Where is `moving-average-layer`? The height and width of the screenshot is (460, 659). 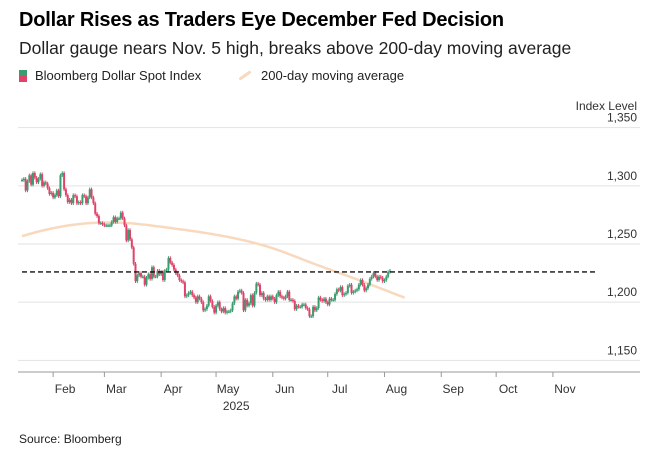
moving-average-layer is located at coordinates (213, 260).